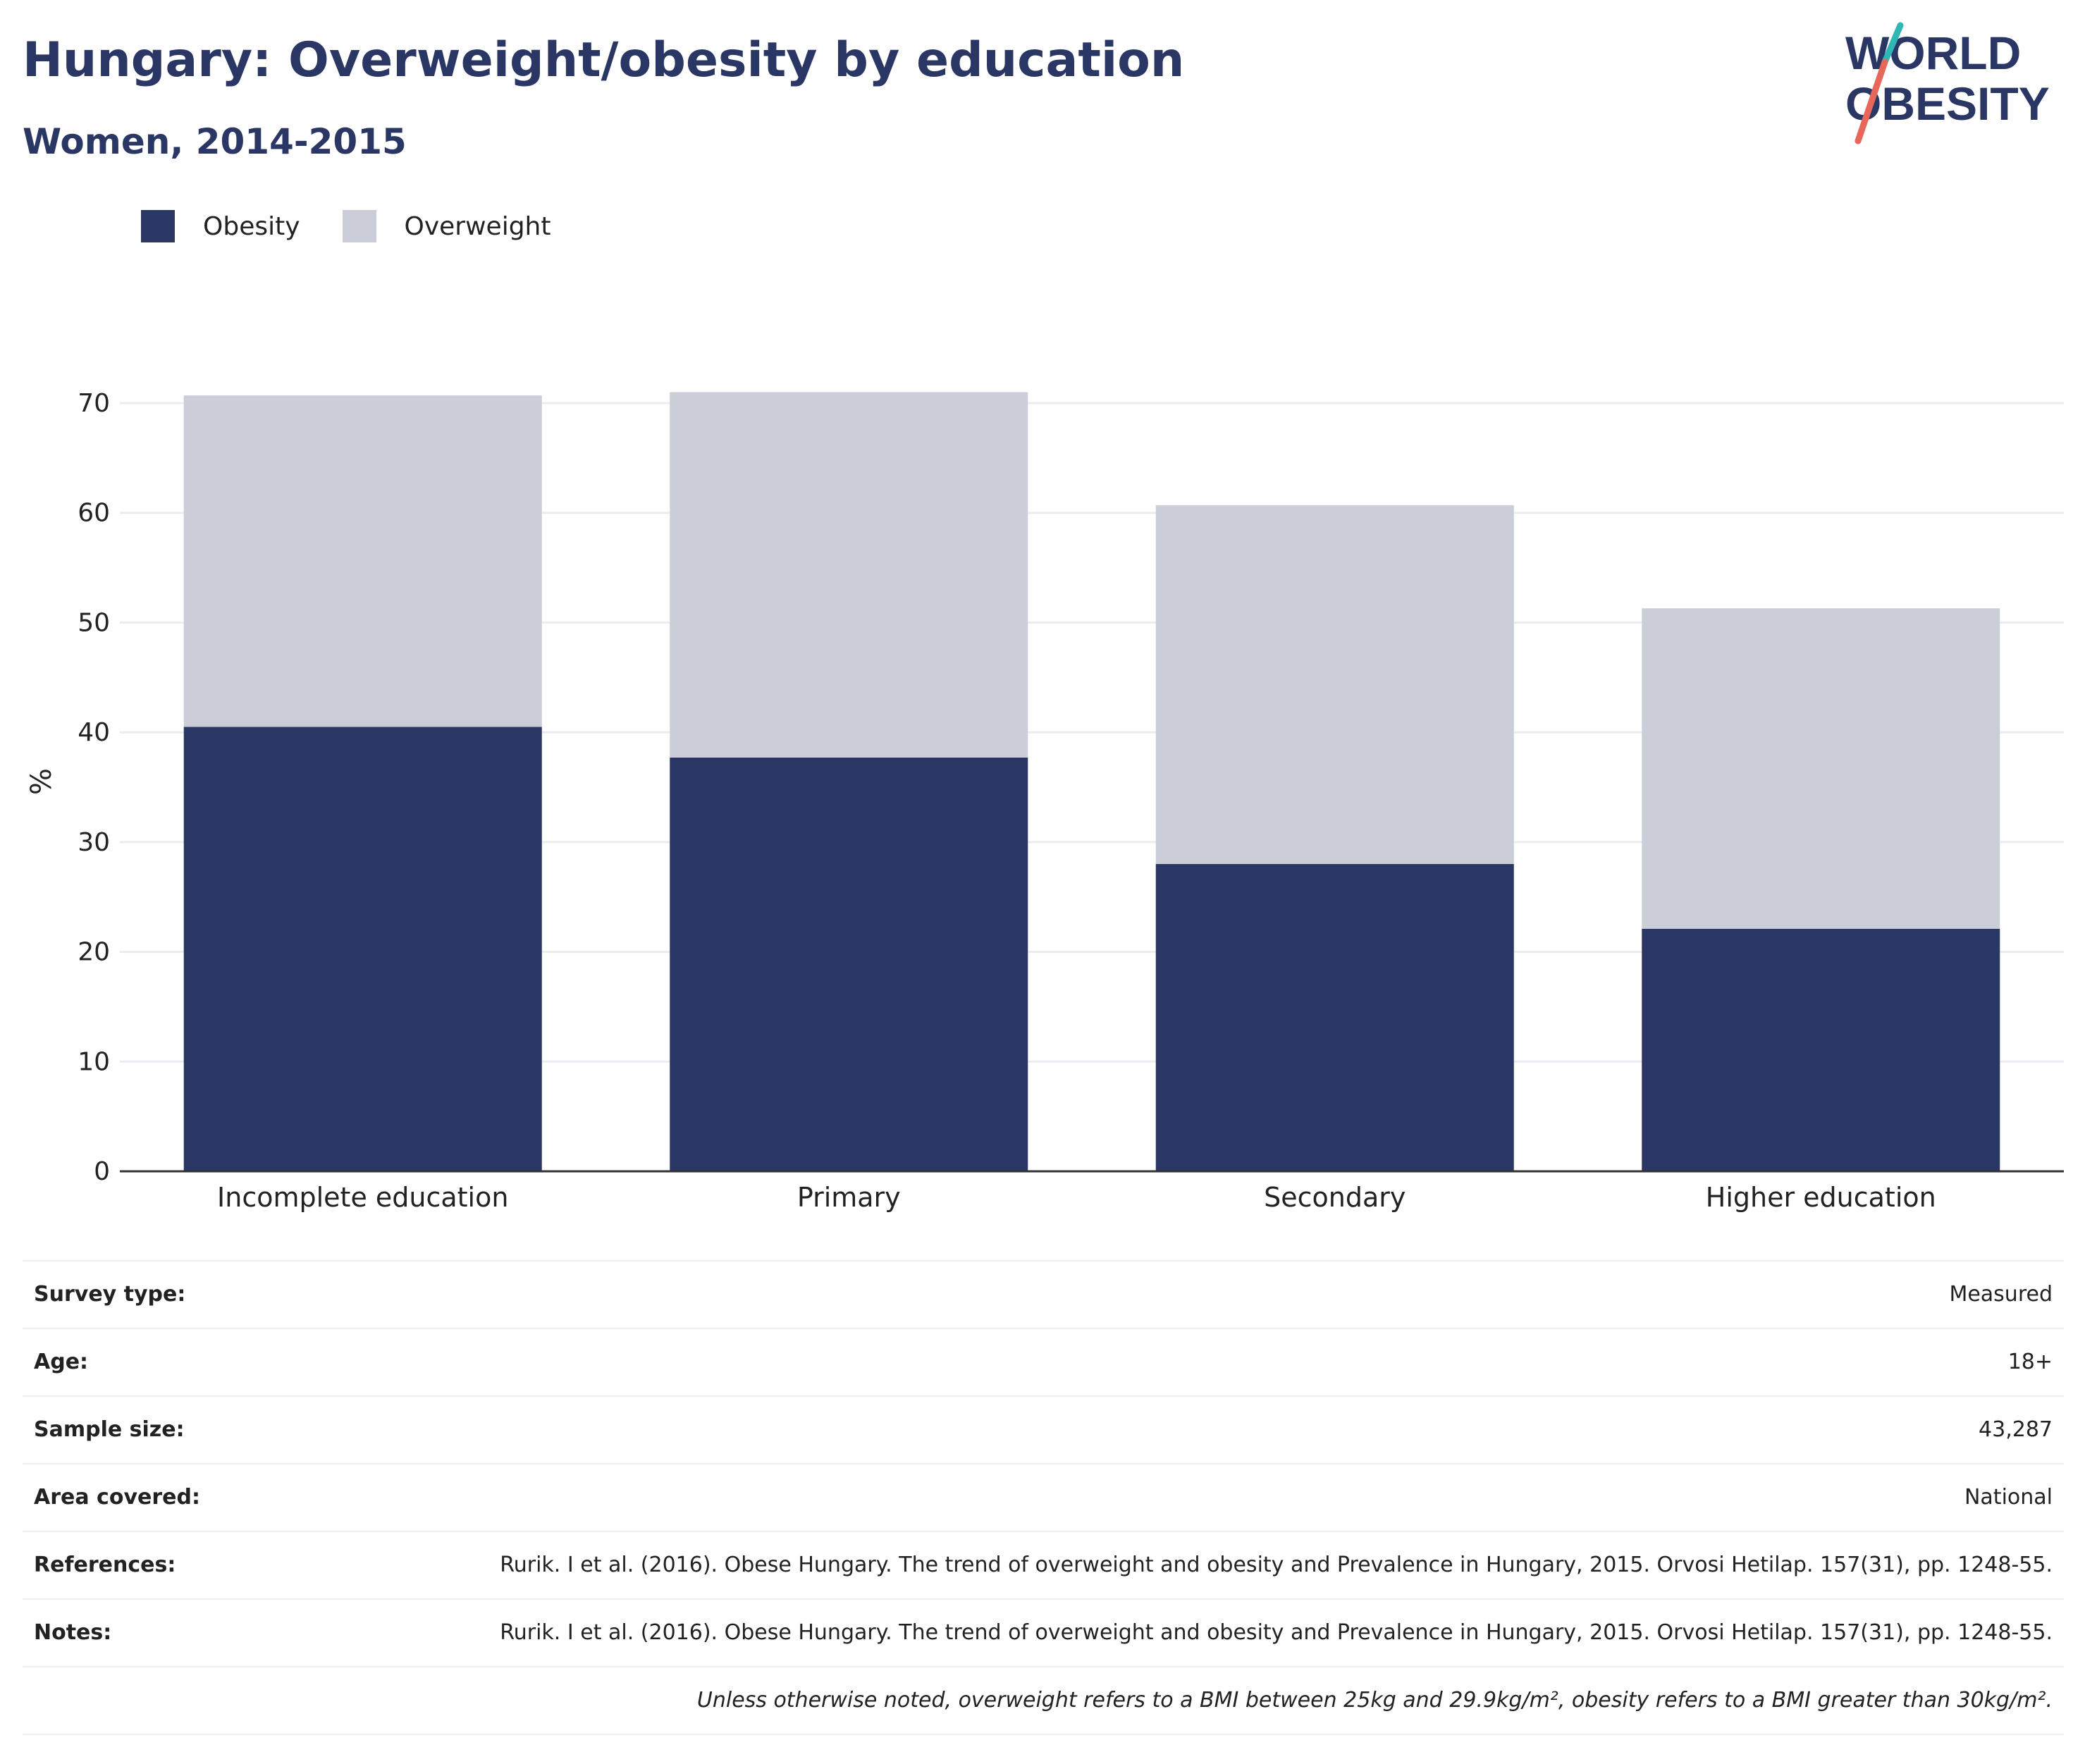 The image size is (2085, 1764). What do you see at coordinates (849, 1197) in the screenshot?
I see `x-tick-label: Primary` at bounding box center [849, 1197].